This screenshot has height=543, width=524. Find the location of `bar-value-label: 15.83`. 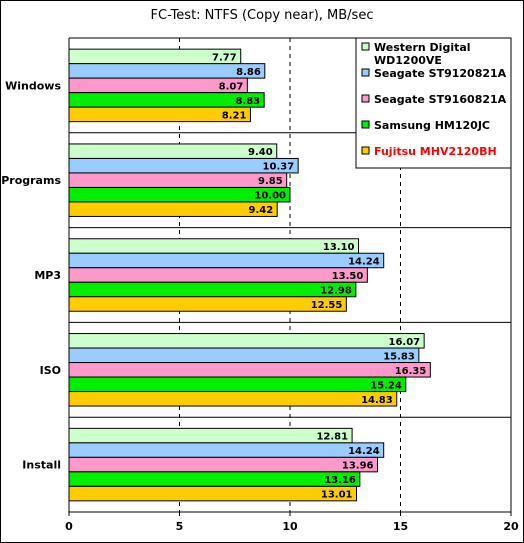

bar-value-label: 15.83 is located at coordinates (399, 356).